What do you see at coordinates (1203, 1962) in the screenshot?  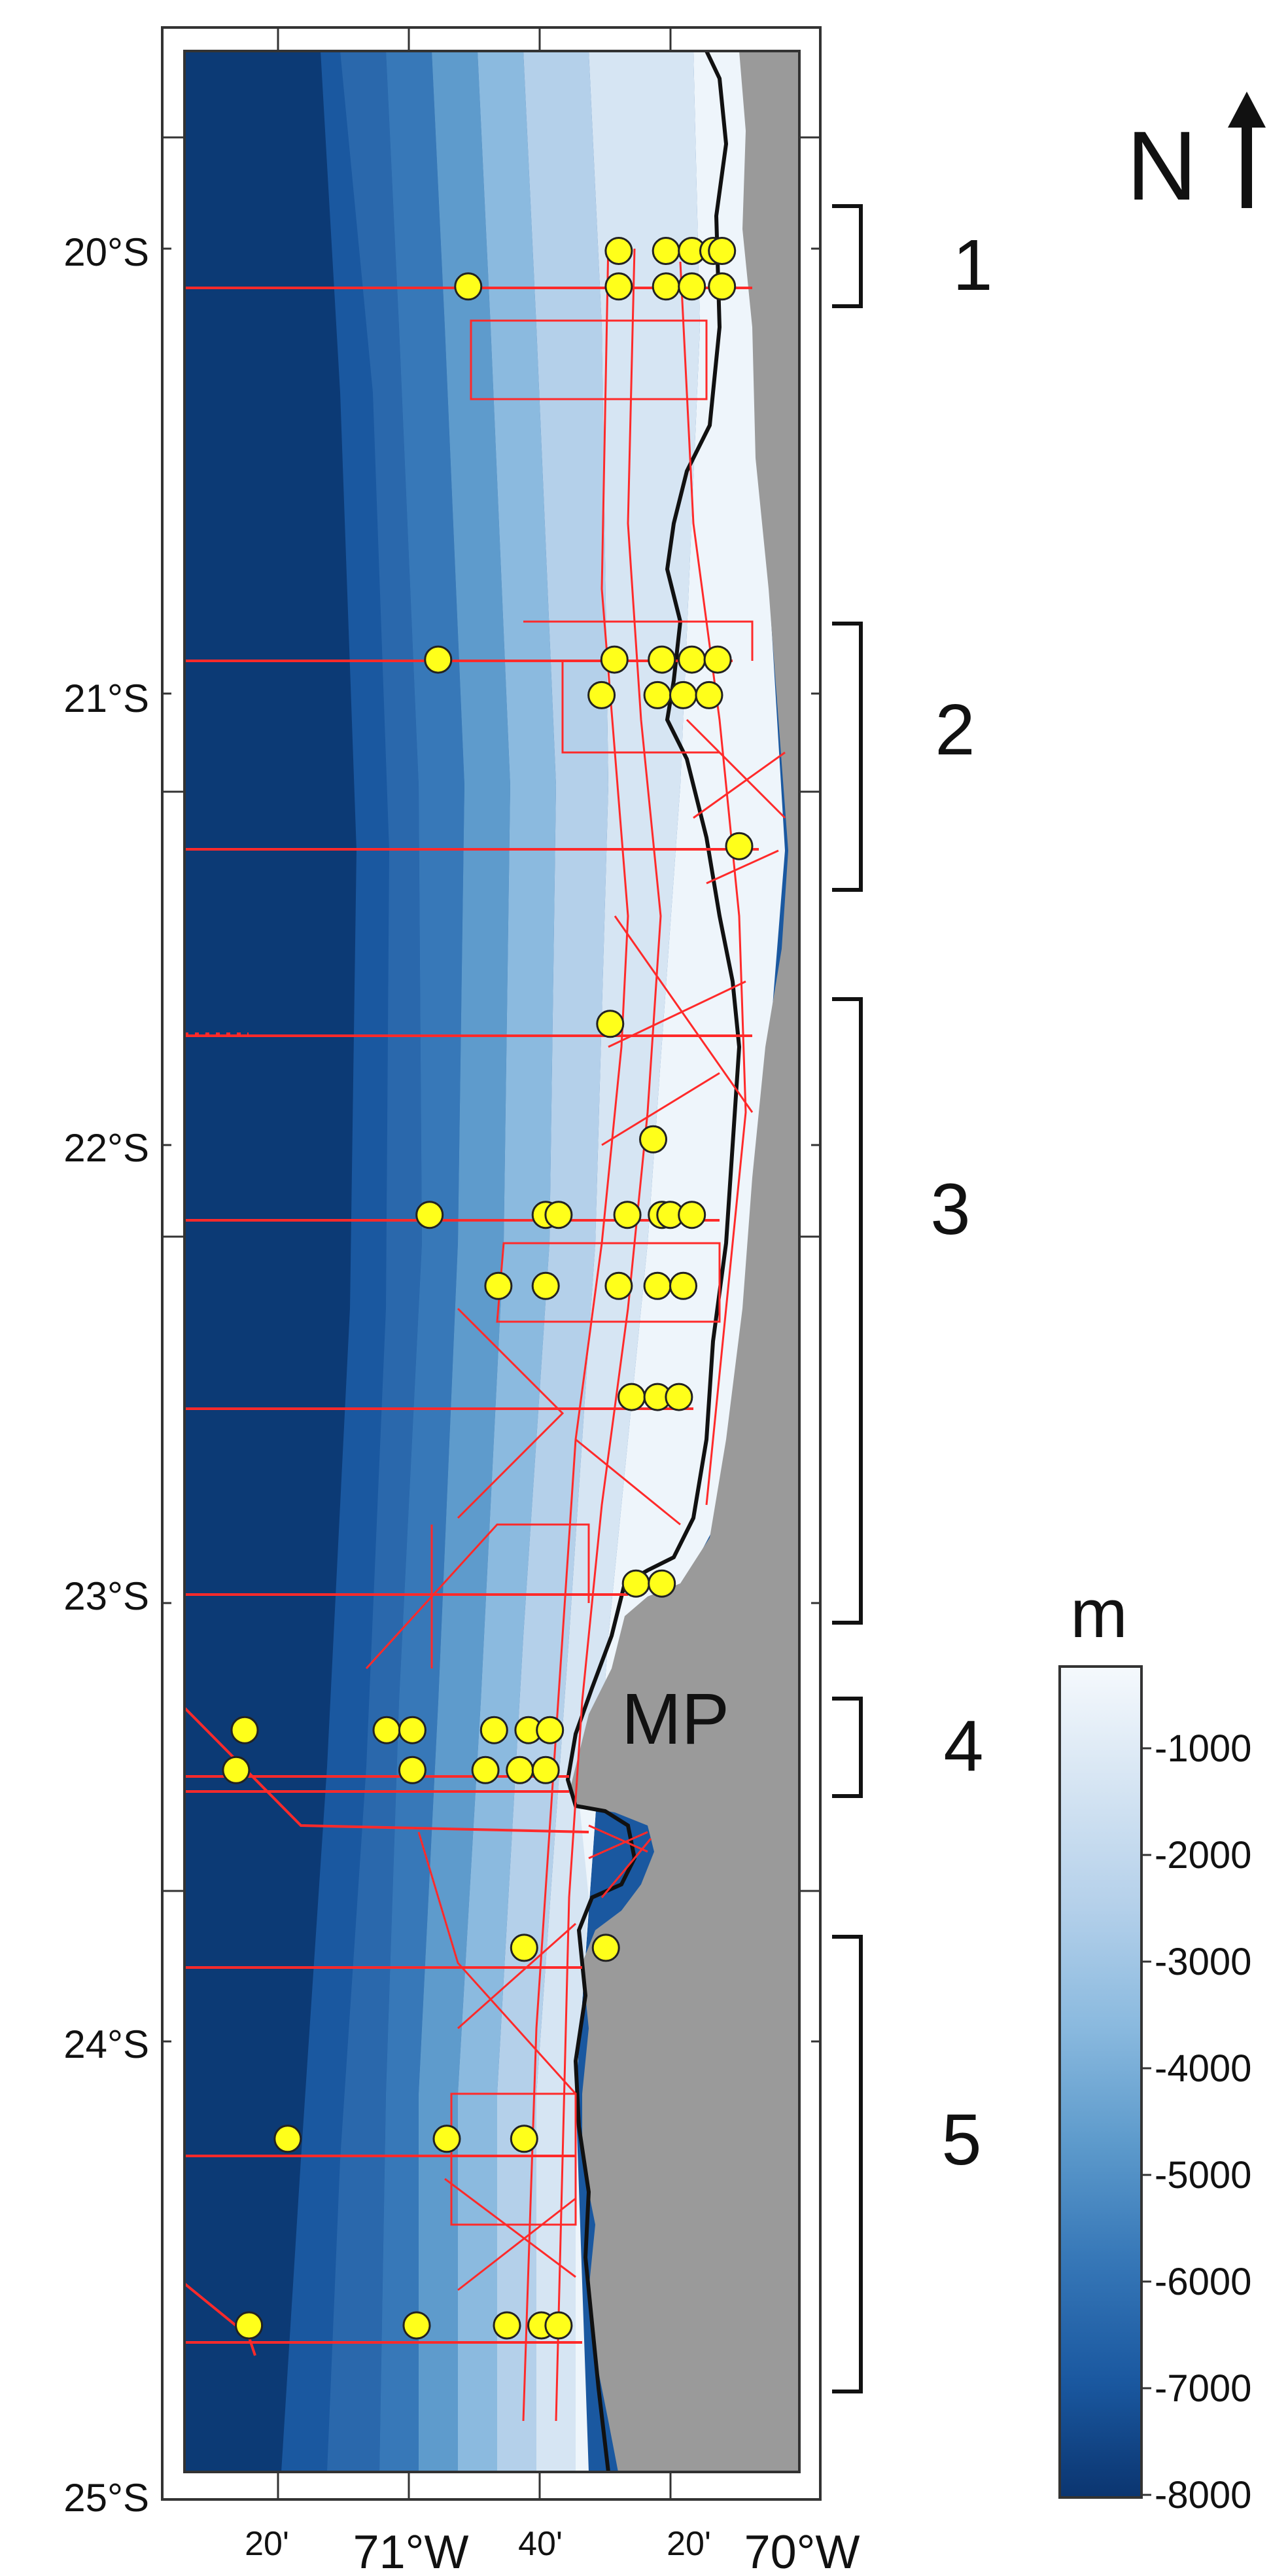 I see `colorbar-tick-label: -3000` at bounding box center [1203, 1962].